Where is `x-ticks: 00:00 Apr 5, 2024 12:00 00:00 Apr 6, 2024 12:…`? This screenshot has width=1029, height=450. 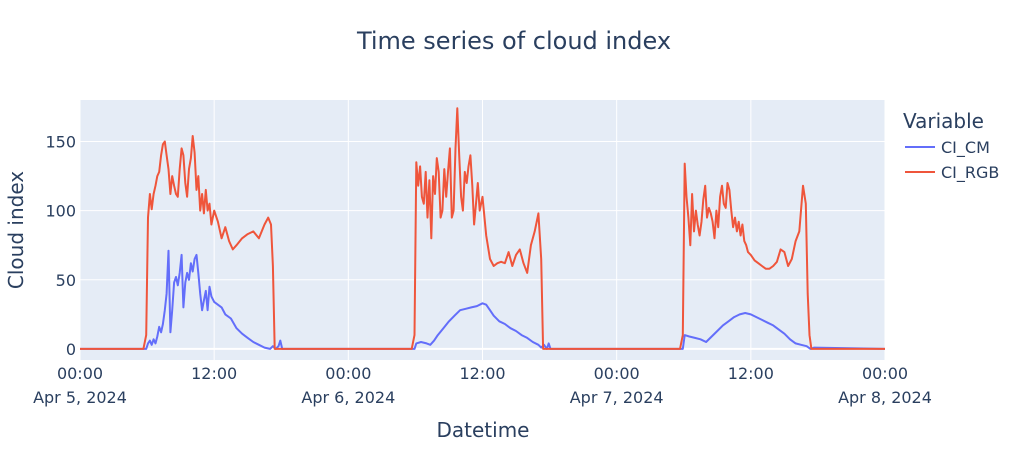
x-ticks: 00:00 Apr 5, 2024 12:00 00:00 Apr 6, 2024 12:… is located at coordinates (482, 385).